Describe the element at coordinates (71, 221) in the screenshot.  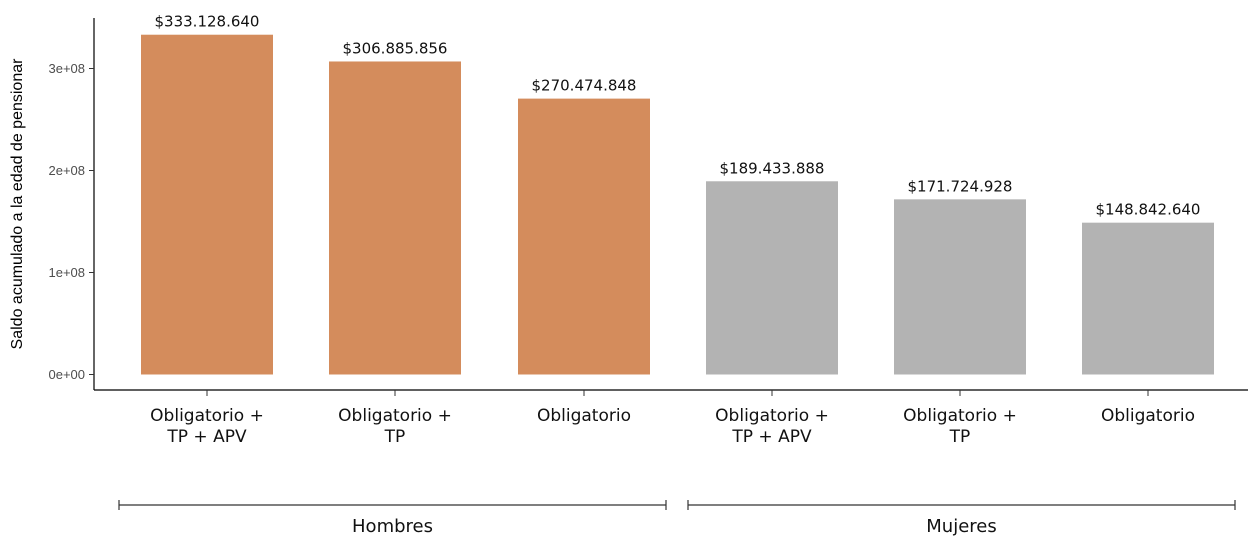
I see `y-ticks: 0e+00 1e+08 2e+08 3e+08` at that location.